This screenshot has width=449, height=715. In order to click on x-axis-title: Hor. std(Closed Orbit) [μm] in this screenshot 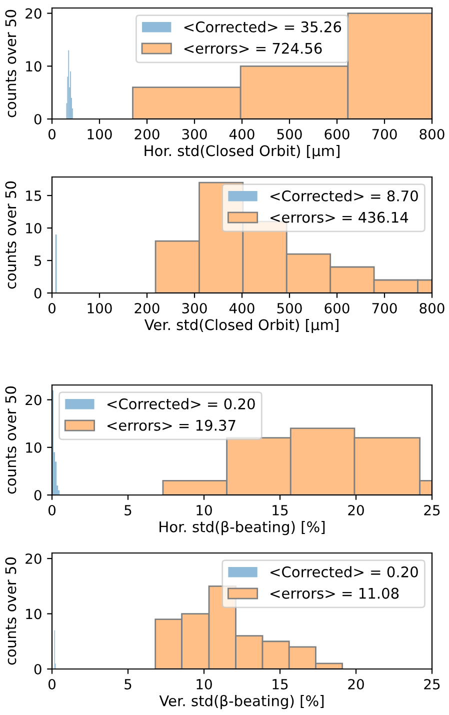, I will do `click(242, 152)`.